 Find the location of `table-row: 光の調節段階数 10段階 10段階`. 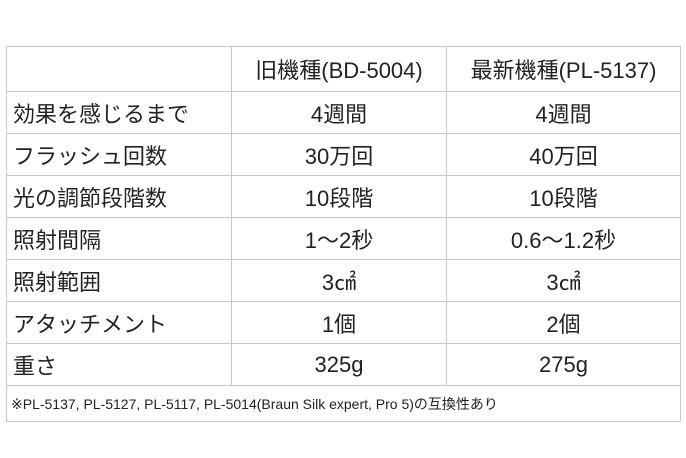

table-row: 光の調節段階数 10段階 10段階 is located at coordinates (343, 196).